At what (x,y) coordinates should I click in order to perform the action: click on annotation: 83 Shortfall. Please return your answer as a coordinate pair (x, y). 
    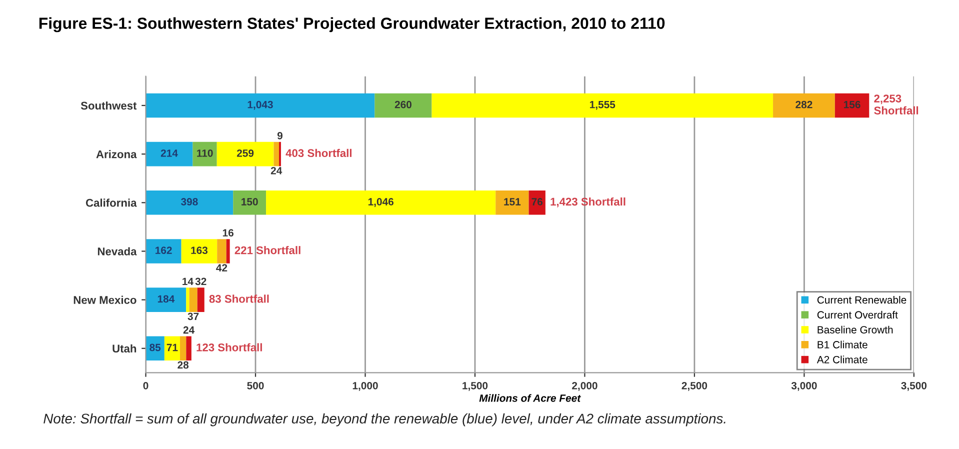
    Looking at the image, I should click on (239, 298).